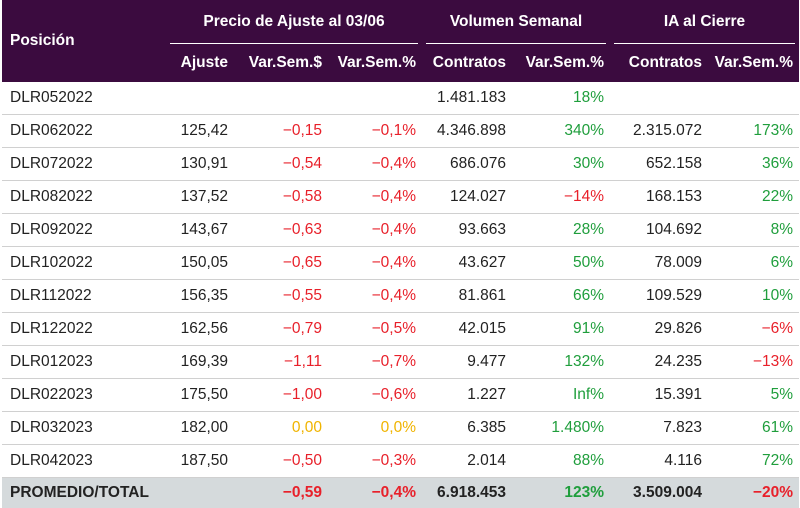 The height and width of the screenshot is (508, 800). Describe the element at coordinates (200, 131) in the screenshot. I see `cell-adjust: 125,42` at that location.